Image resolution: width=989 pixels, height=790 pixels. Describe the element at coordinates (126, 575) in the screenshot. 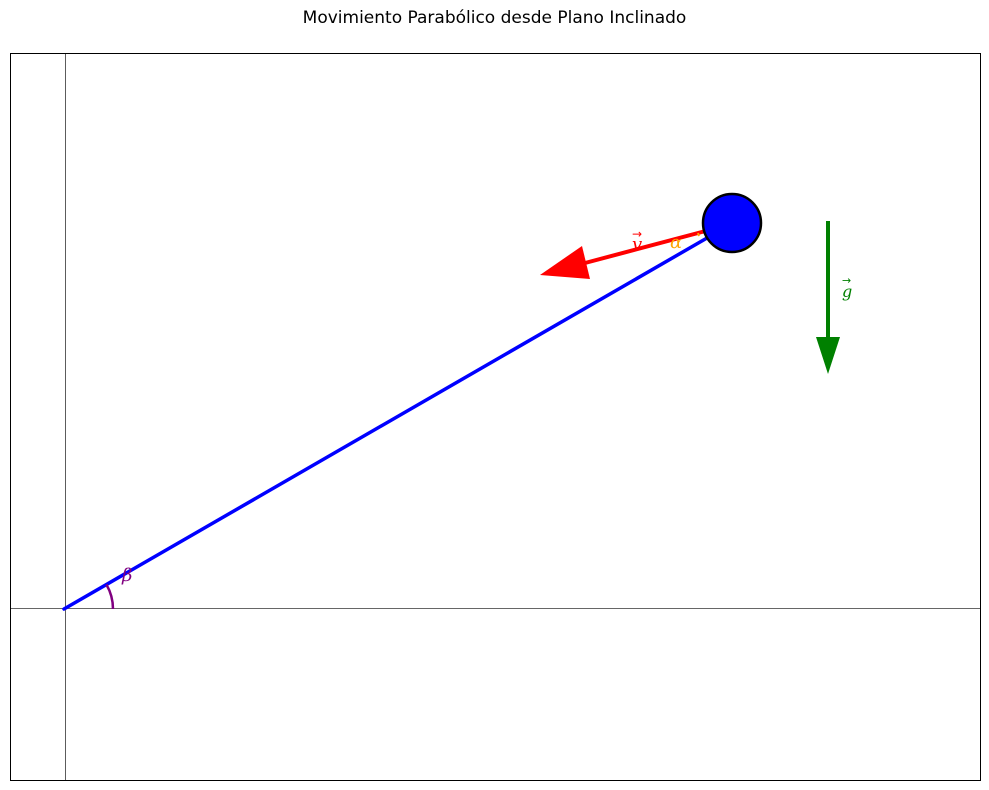

I see `beta-label: β` at that location.